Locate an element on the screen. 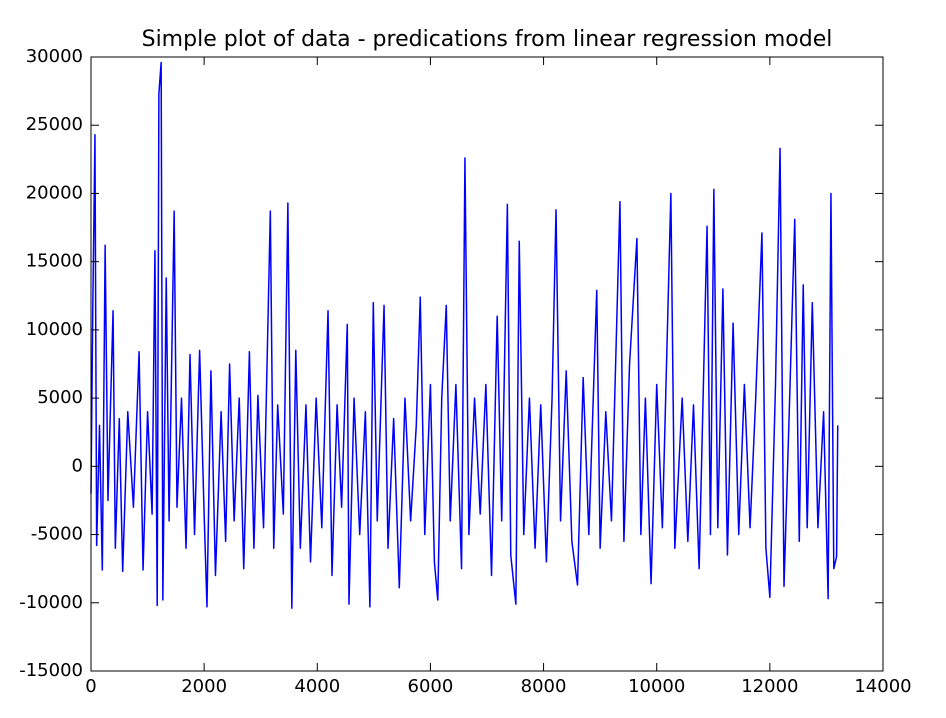 The width and height of the screenshot is (946, 718). y-tick-label: -15000 is located at coordinates (51, 670).